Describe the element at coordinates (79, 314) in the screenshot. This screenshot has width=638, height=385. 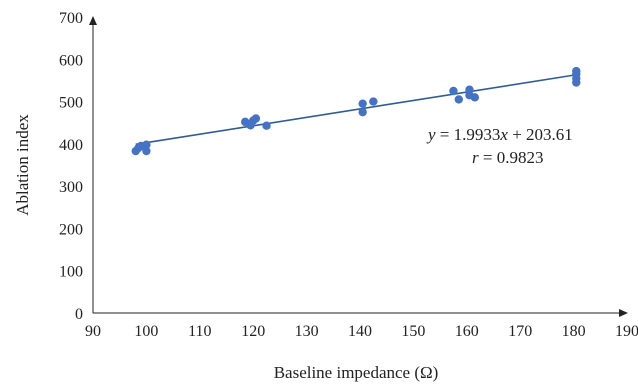
I see `y-tick-label: 0` at that location.